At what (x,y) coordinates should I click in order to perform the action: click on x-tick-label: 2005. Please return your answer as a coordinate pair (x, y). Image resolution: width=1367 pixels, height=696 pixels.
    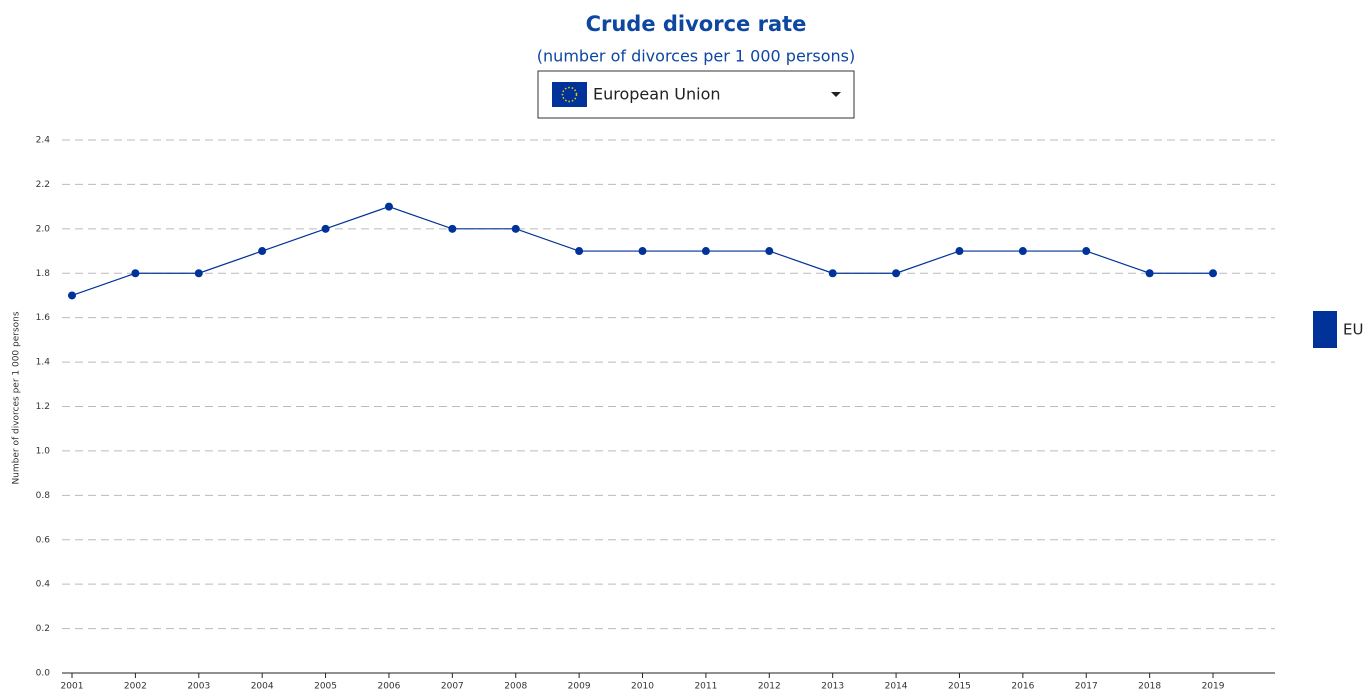
    Looking at the image, I should click on (325, 687).